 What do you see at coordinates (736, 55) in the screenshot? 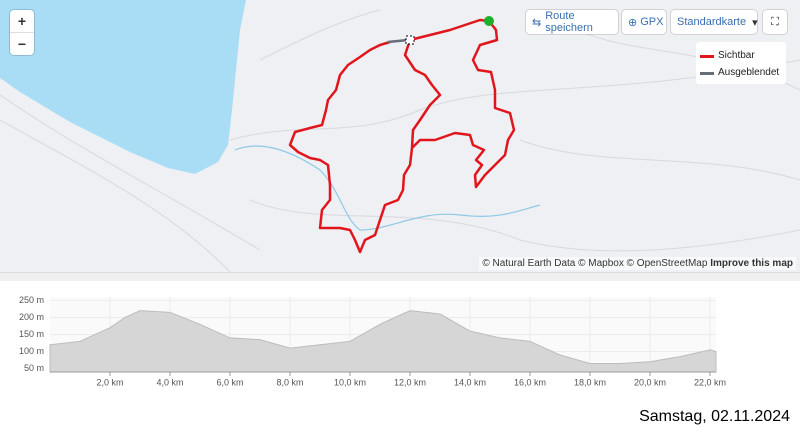
I see `legend-label: Sichtbar` at bounding box center [736, 55].